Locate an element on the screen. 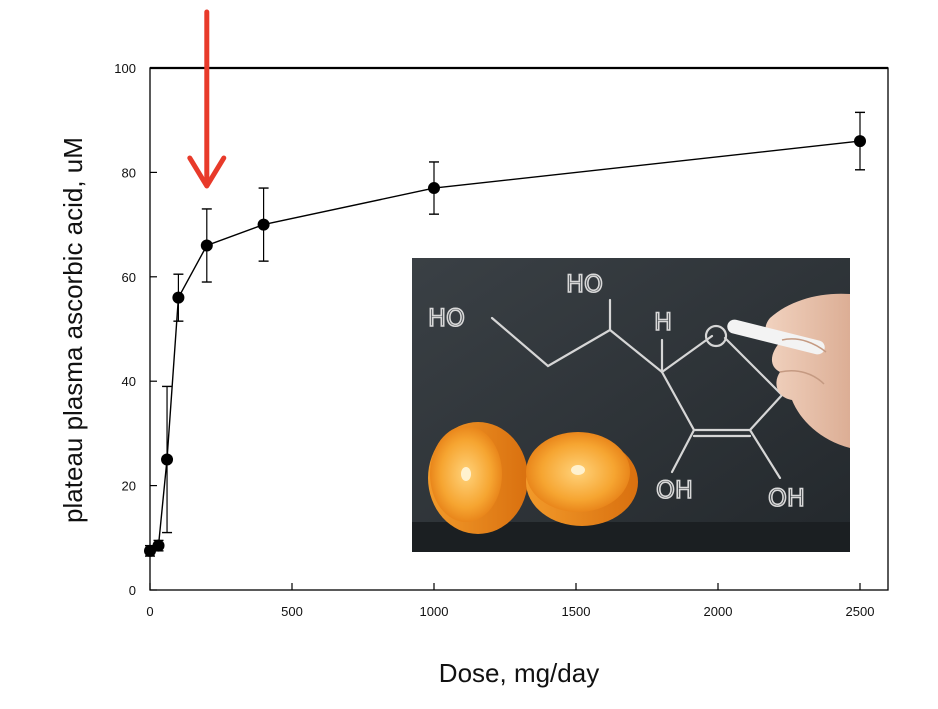 This screenshot has width=938, height=709. x-axis-title: Dose, mg/day is located at coordinates (519, 673).